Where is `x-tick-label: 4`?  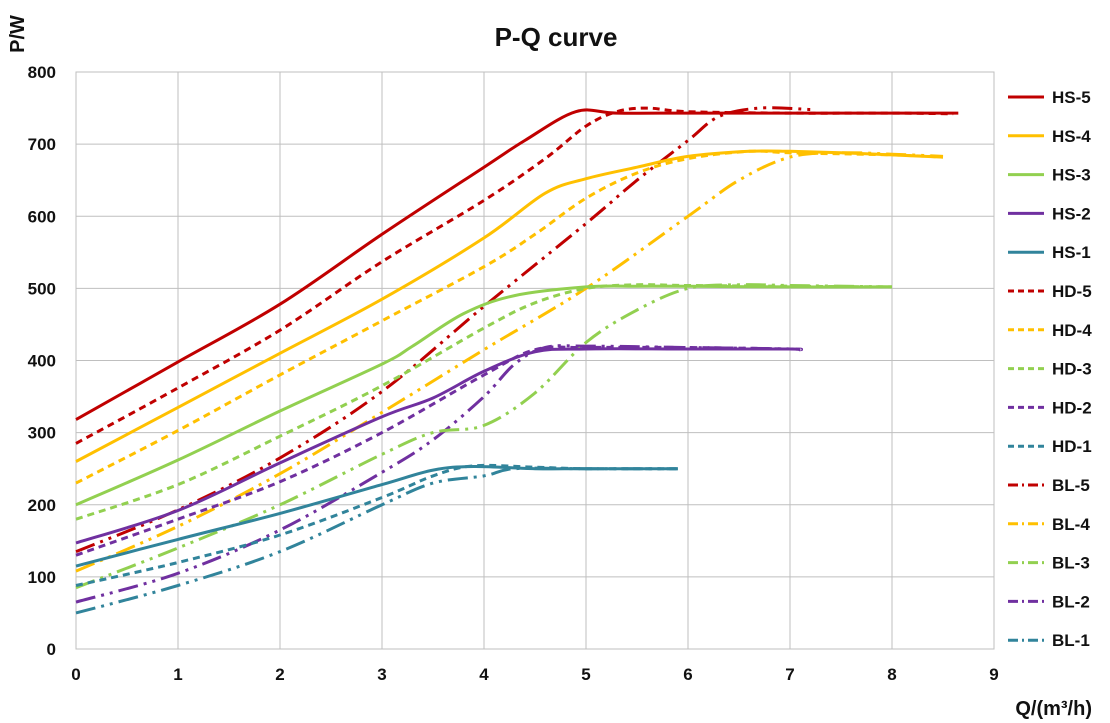
x-tick-label: 4 is located at coordinates (484, 674).